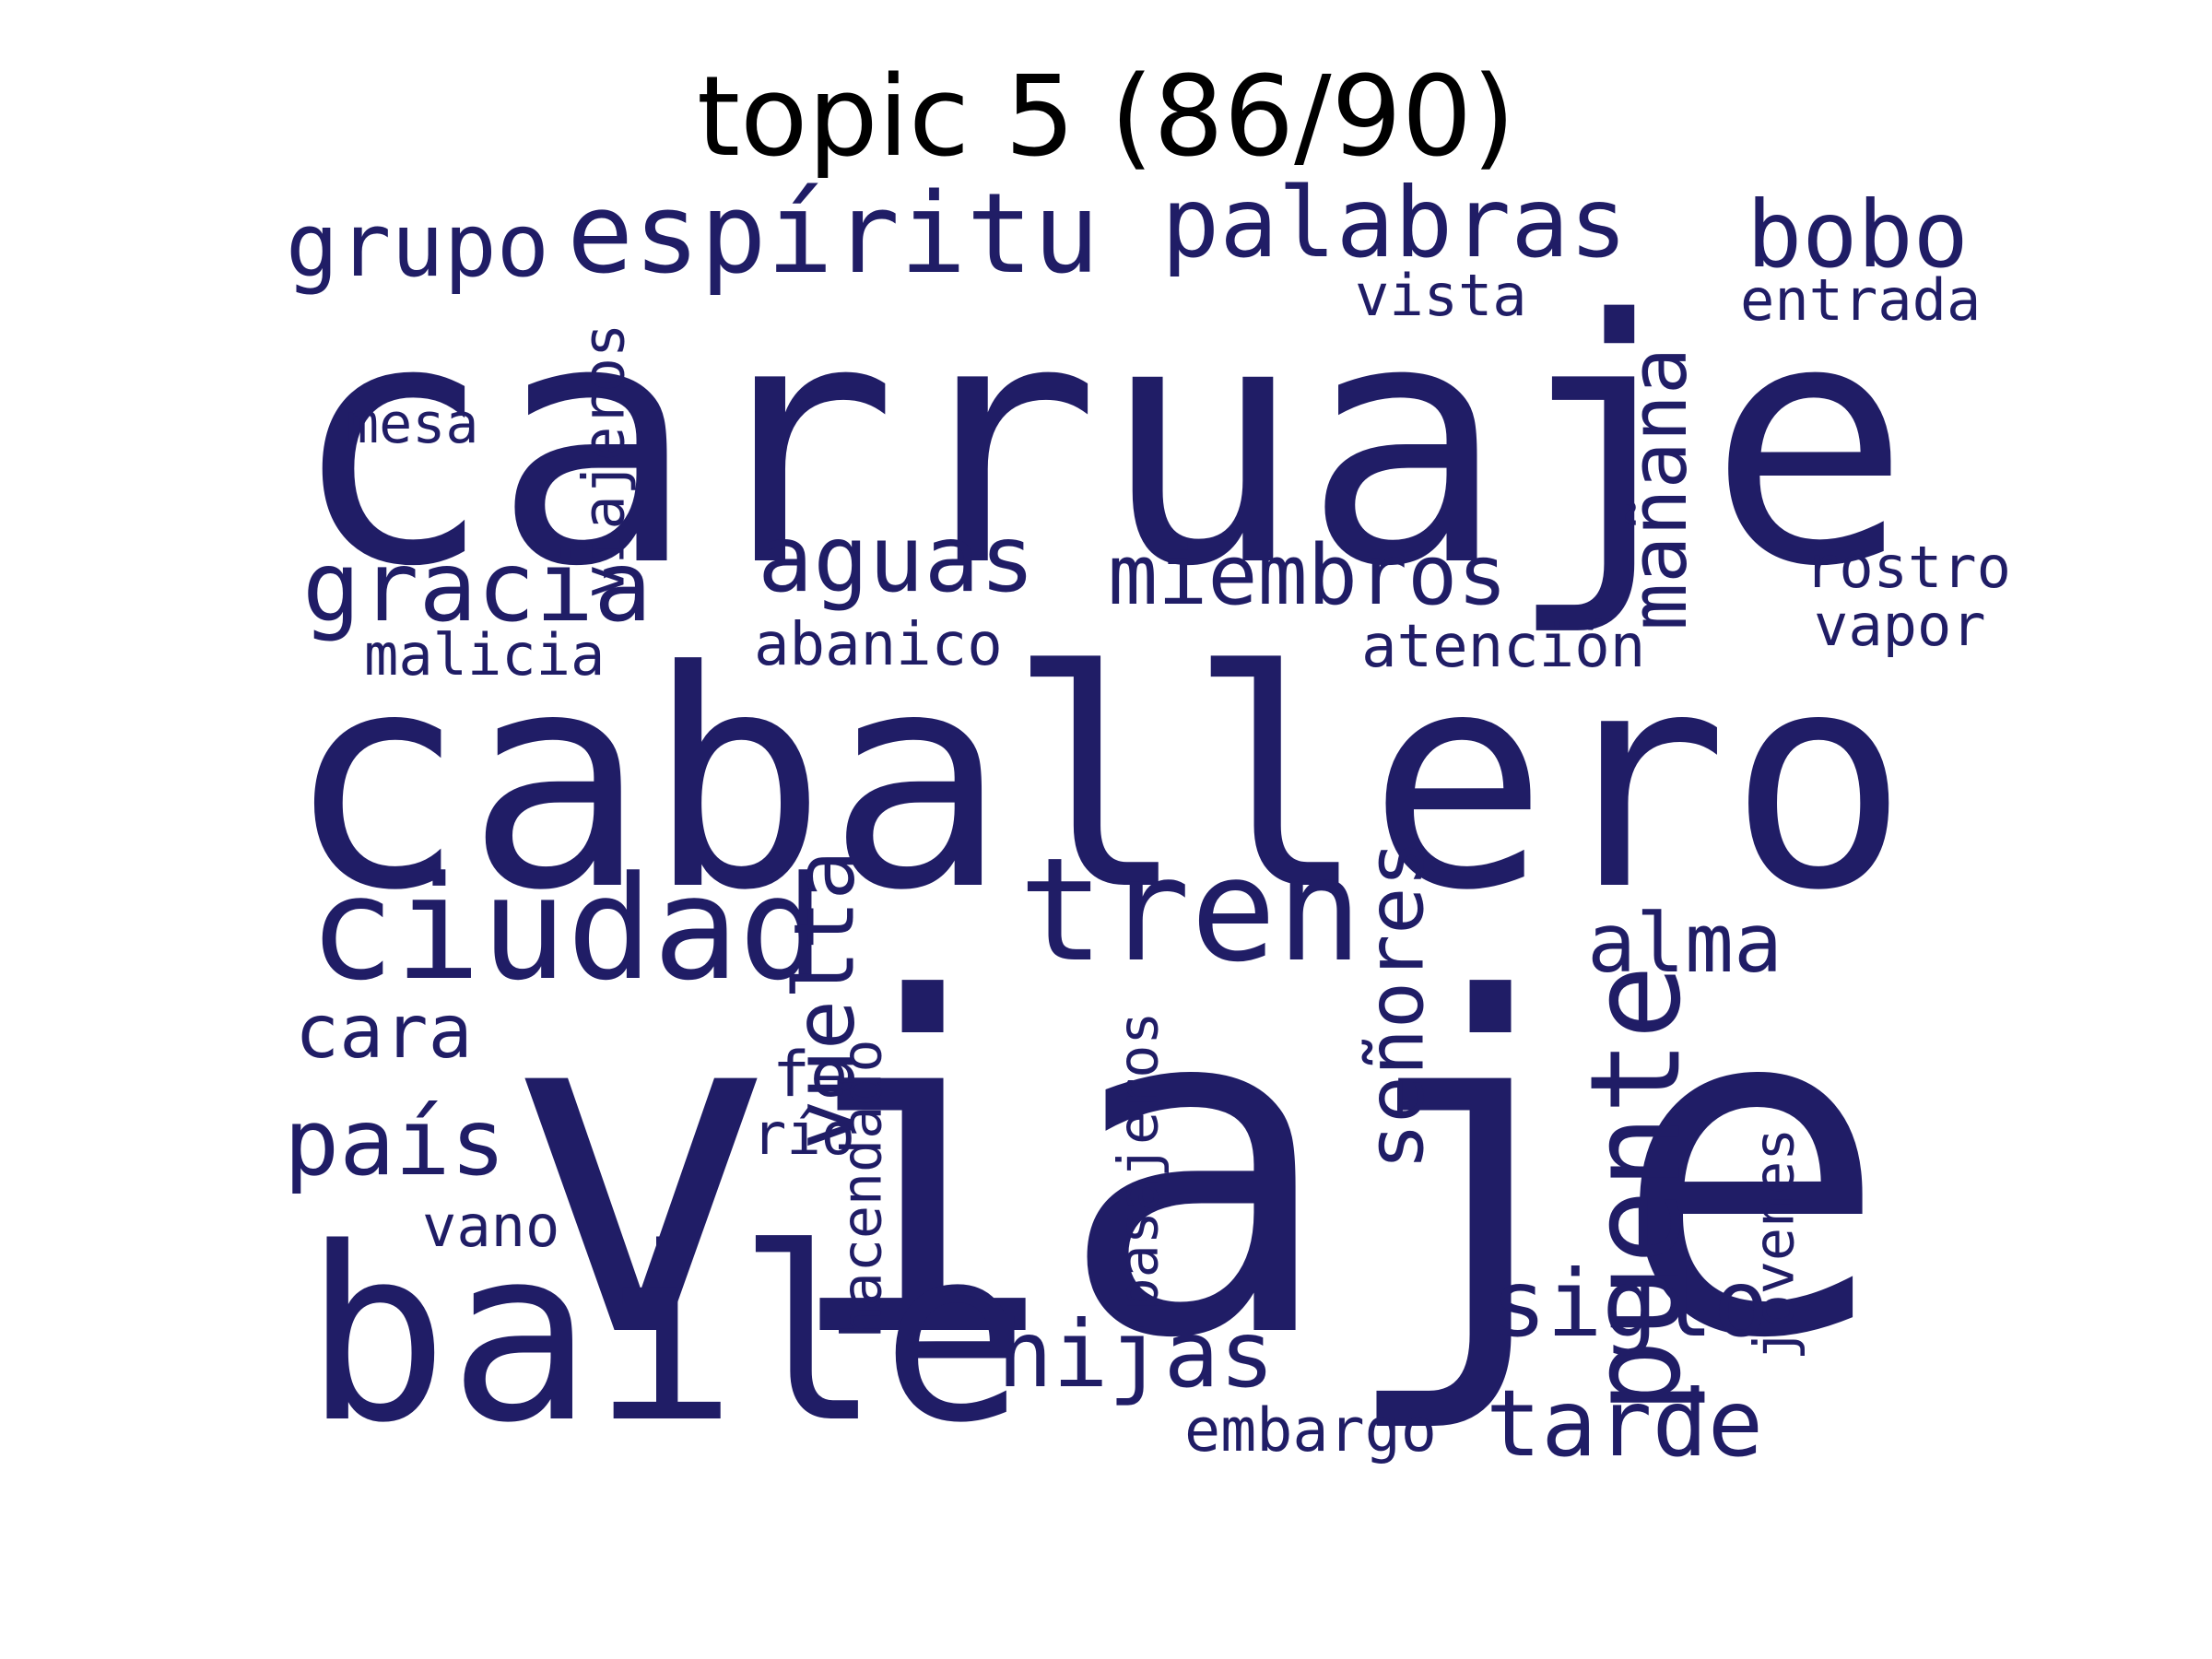 This screenshot has width=2212, height=1659. I want to click on word-pais: país, so click(395, 1142).